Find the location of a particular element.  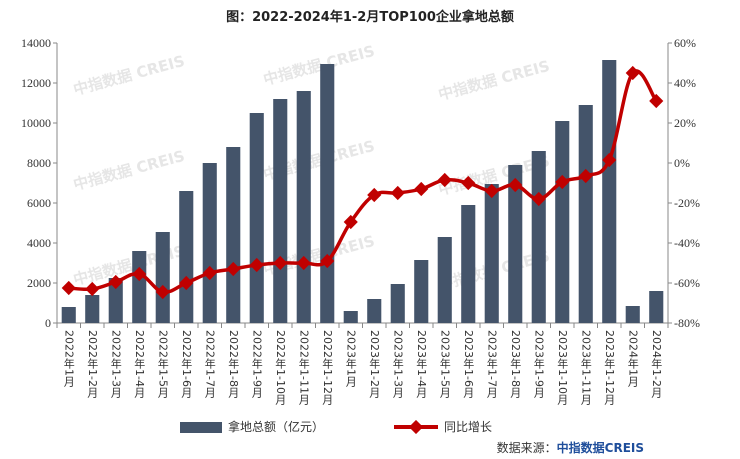

left-tick-label: 8000 is located at coordinates (39, 163).